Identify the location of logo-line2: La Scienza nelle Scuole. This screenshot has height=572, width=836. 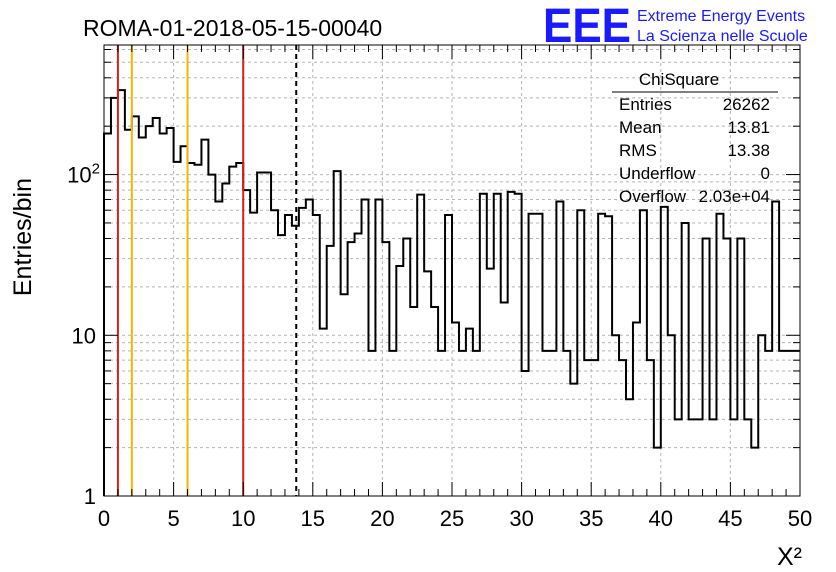
(722, 36).